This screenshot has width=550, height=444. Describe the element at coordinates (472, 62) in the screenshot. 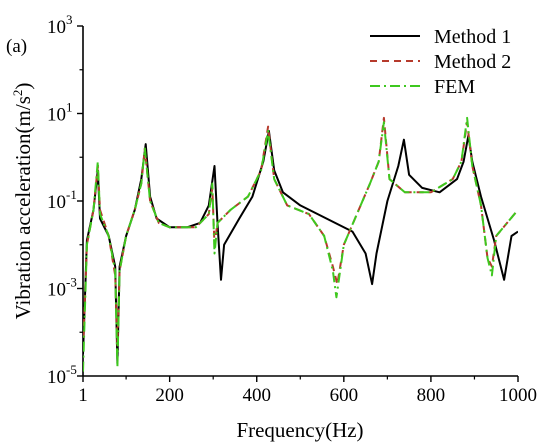

I see `legend-label: Method 2` at that location.